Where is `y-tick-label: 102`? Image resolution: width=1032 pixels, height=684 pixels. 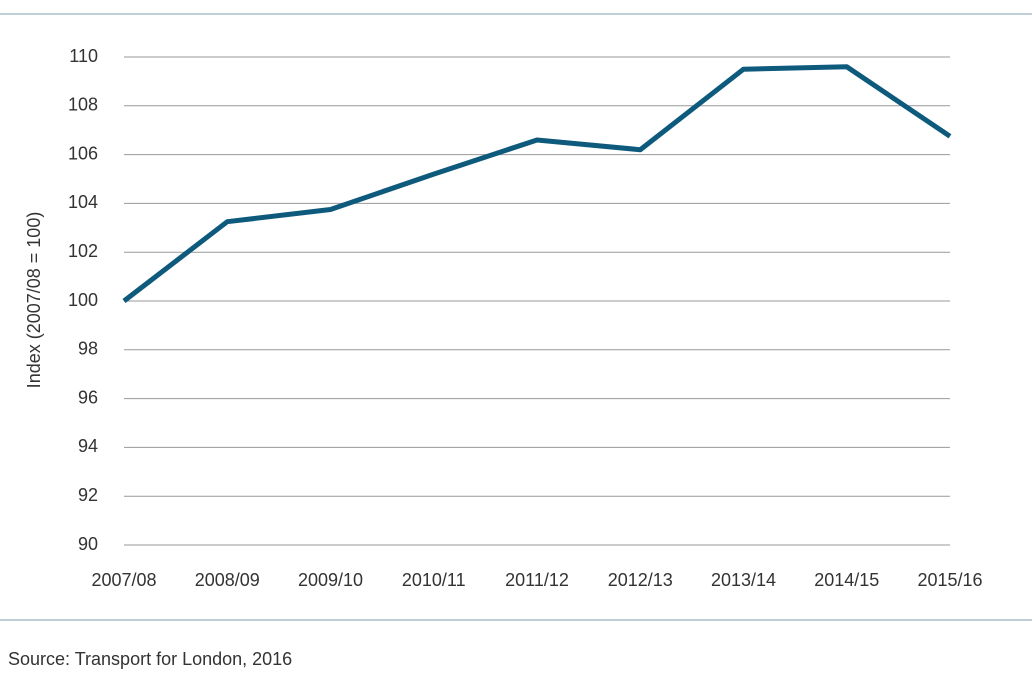
y-tick-label: 102 is located at coordinates (83, 251).